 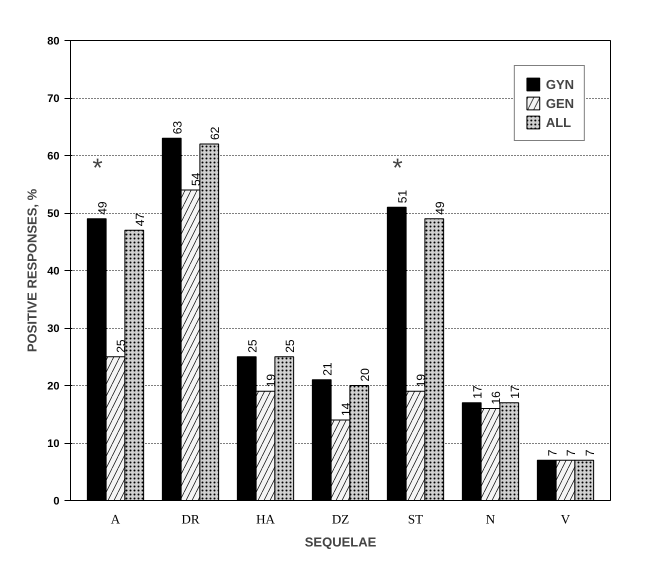 I want to click on x-tick-label: A, so click(x=115, y=519).